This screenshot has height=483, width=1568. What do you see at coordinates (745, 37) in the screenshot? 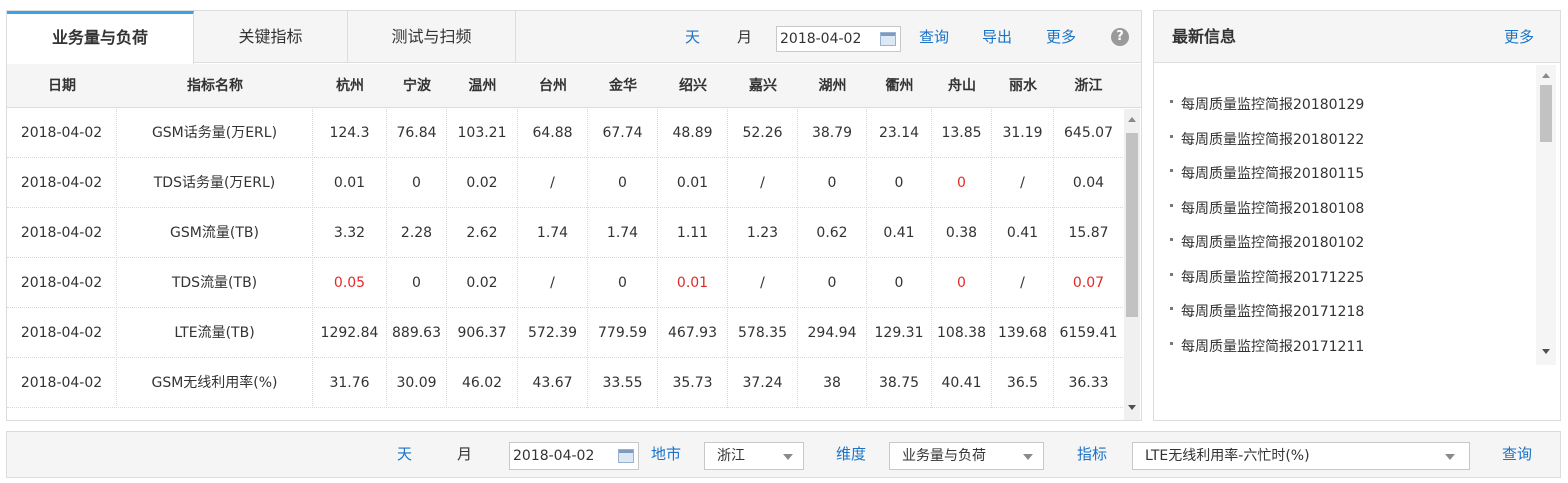
I see `month-toggle: 月` at bounding box center [745, 37].